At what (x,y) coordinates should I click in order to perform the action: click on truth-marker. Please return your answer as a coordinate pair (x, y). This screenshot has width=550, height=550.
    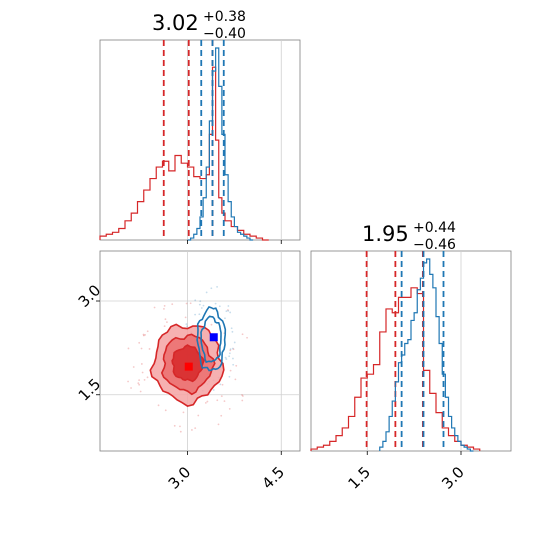
    Looking at the image, I should click on (188, 366).